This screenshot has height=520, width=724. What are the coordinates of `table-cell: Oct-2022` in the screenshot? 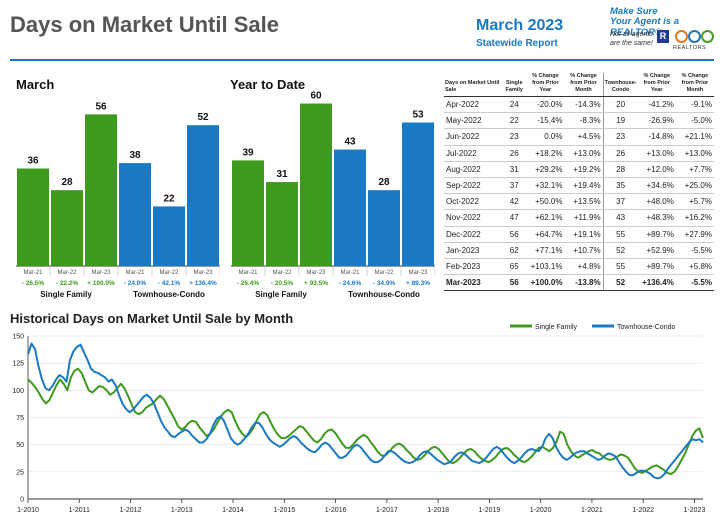 It's located at (473, 202).